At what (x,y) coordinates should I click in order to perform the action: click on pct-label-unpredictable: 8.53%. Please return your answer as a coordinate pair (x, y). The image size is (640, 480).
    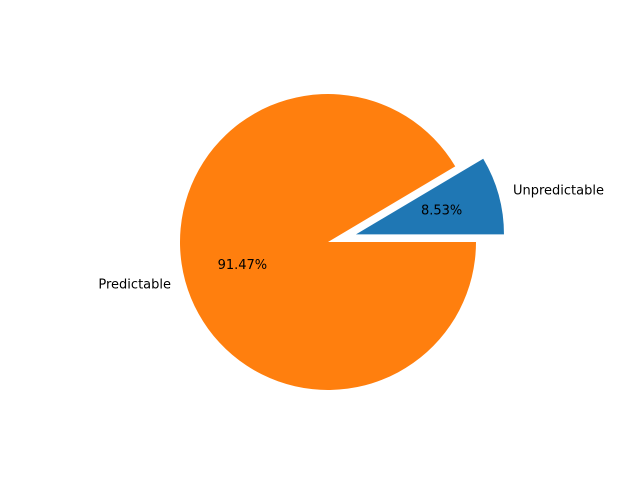
    Looking at the image, I should click on (441, 210).